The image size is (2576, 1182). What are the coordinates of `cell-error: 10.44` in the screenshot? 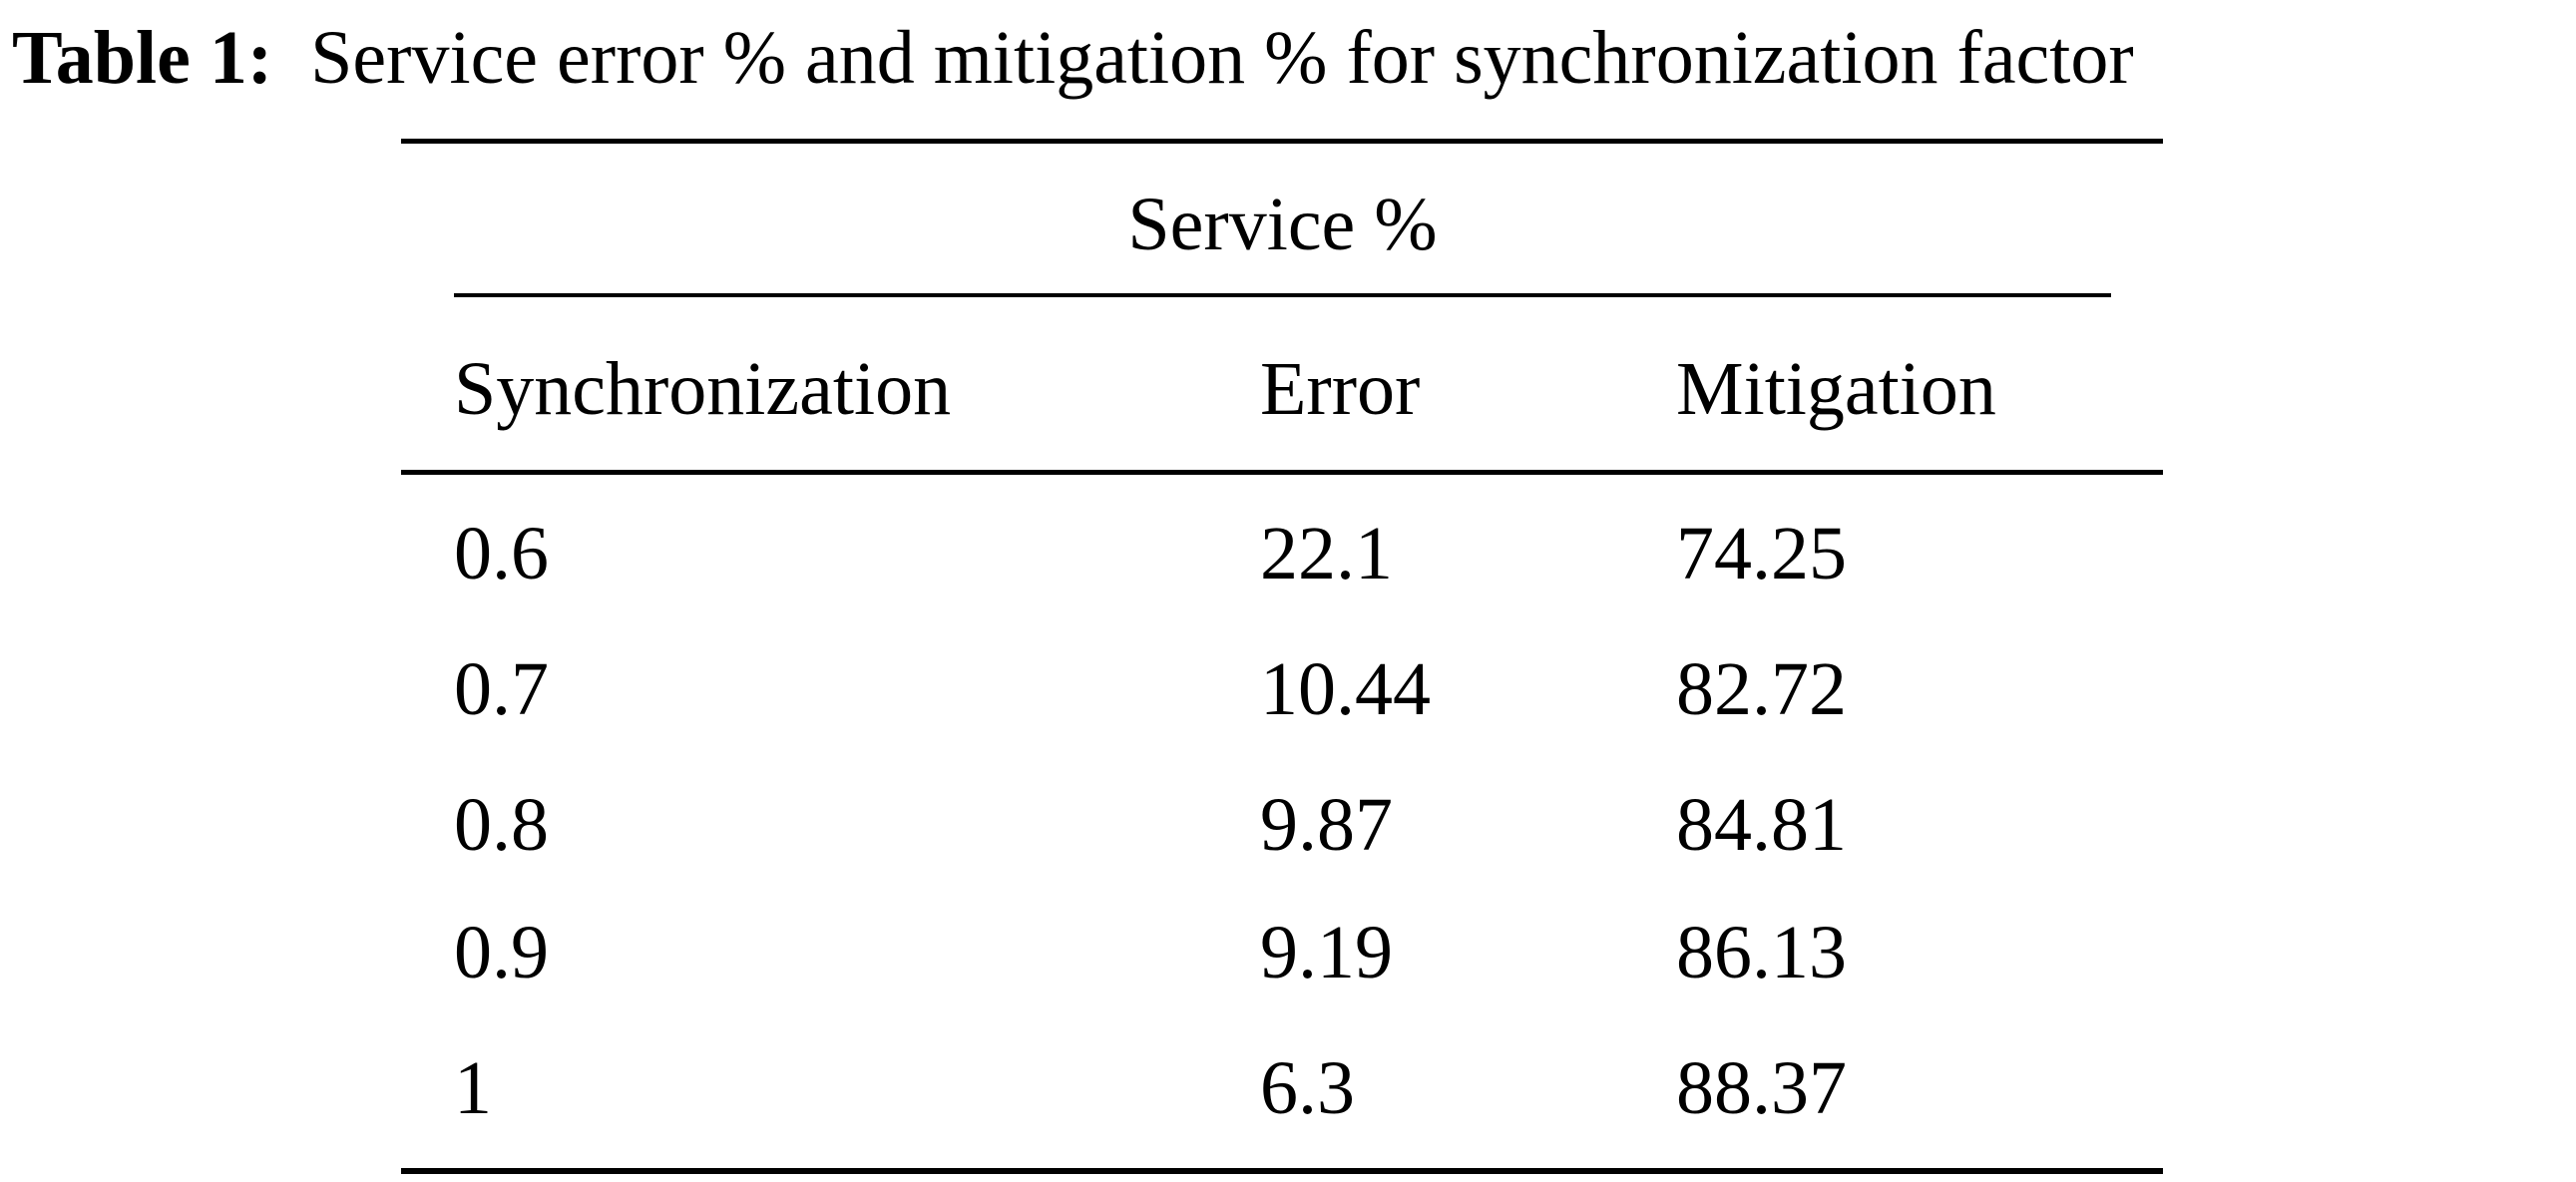 It's located at (1345, 689).